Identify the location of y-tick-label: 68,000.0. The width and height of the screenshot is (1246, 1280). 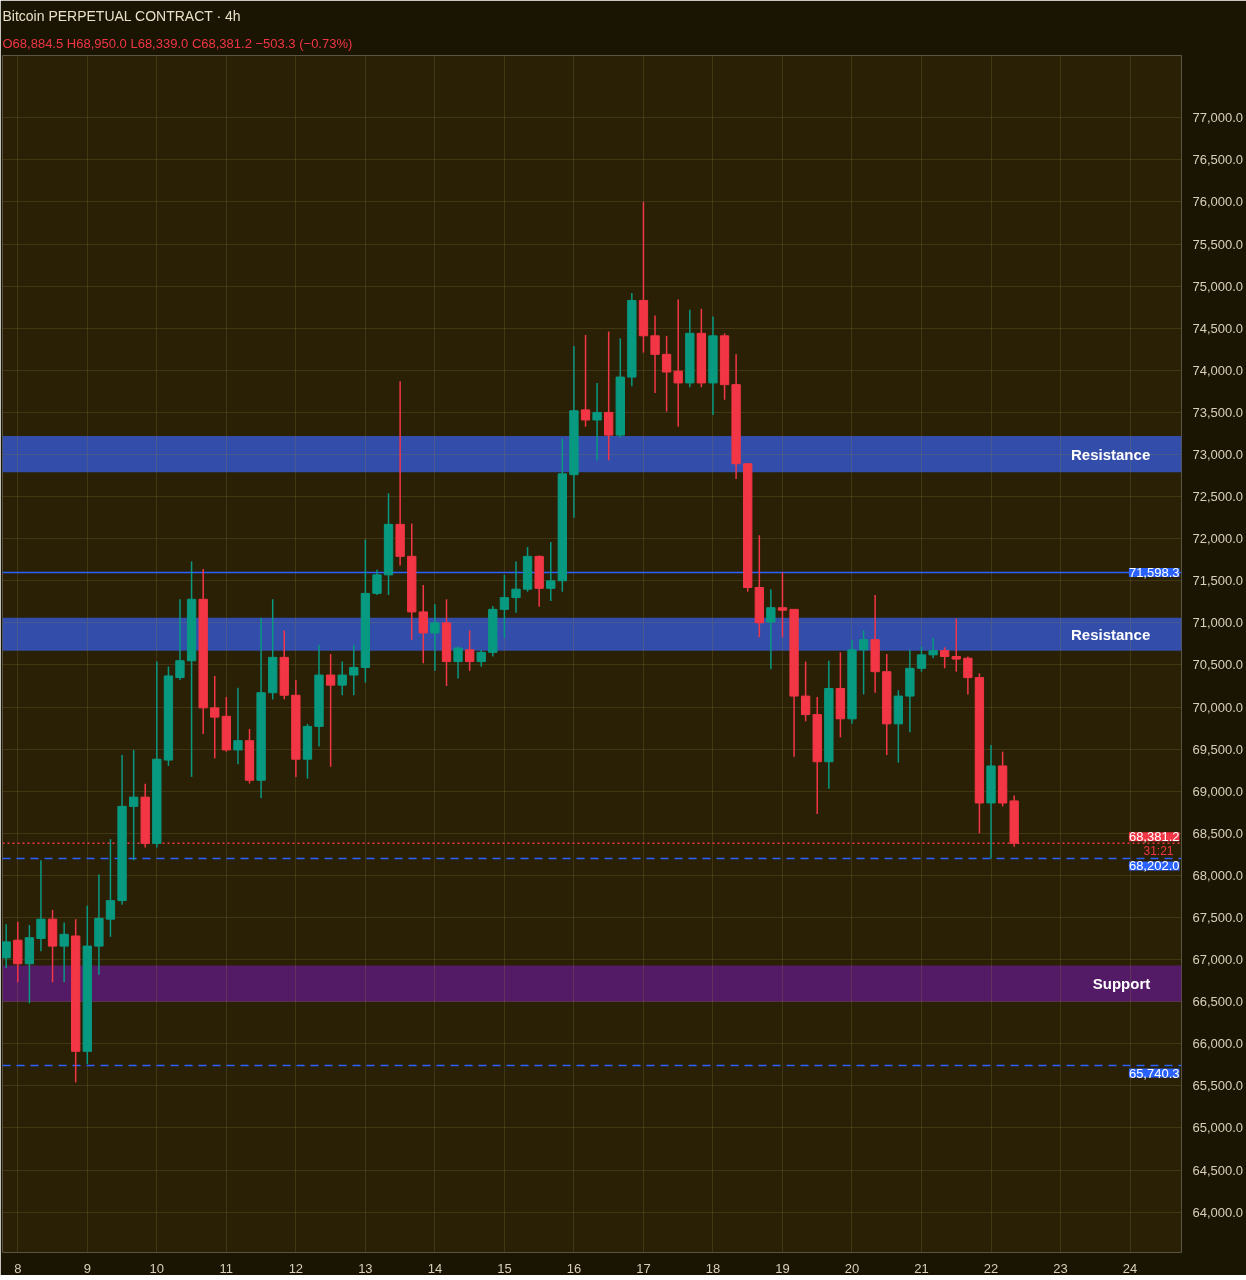
(1218, 875).